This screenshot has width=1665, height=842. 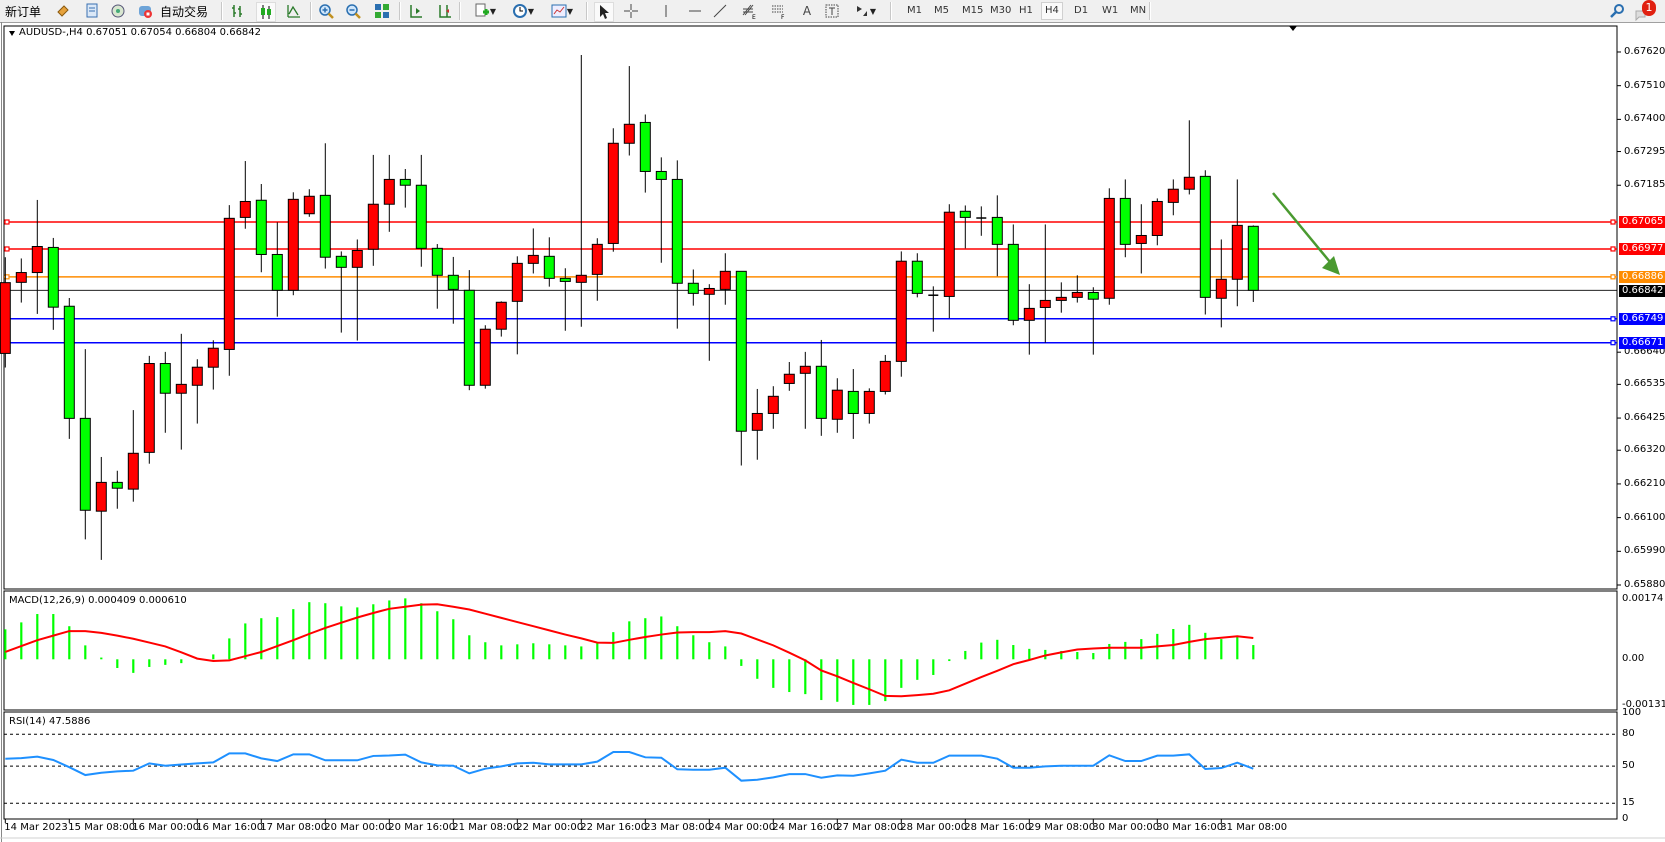 I want to click on new-order-button: 新订单, so click(x=23, y=11).